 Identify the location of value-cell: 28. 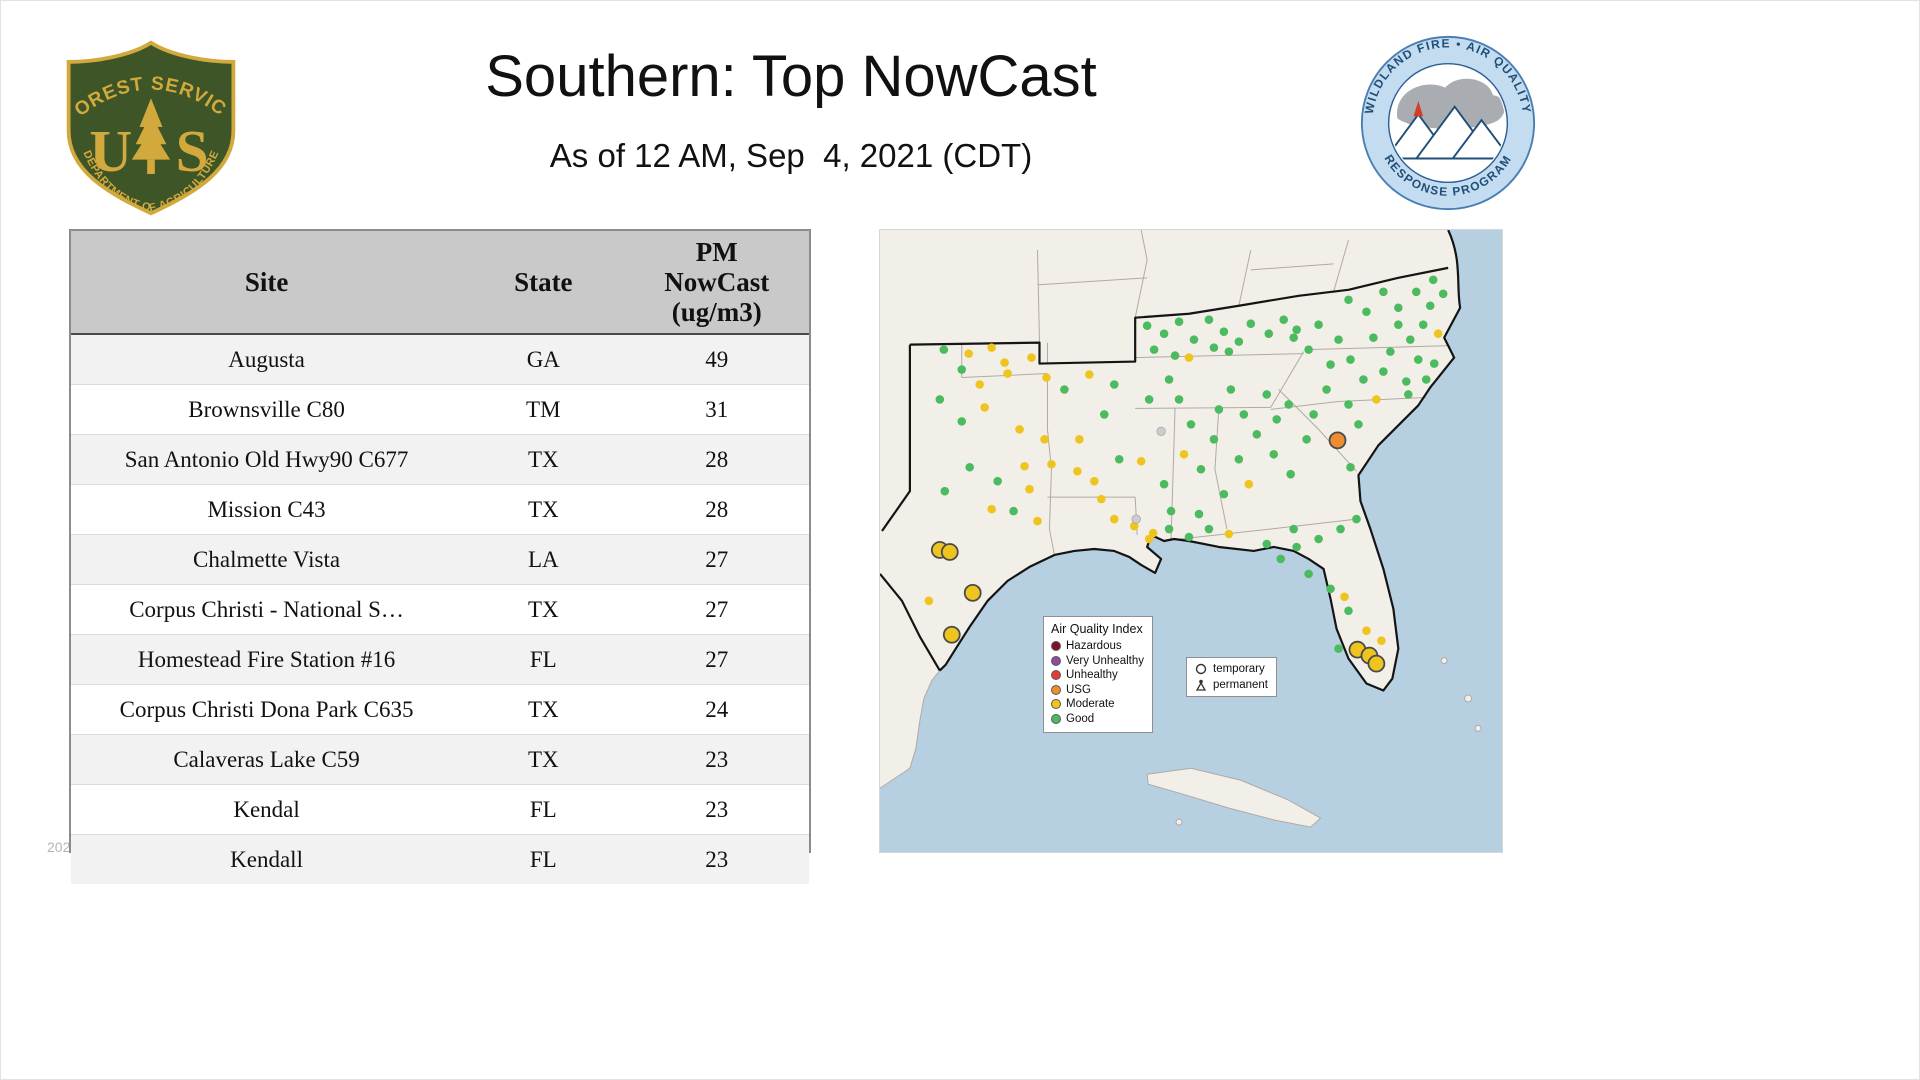
(716, 509).